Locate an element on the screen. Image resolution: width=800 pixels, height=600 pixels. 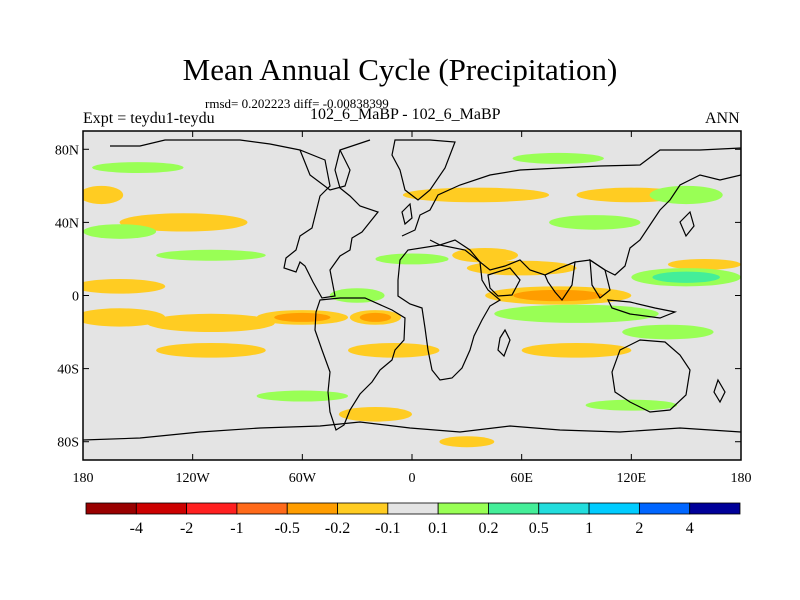
colorbar-label: -0.5 is located at coordinates (287, 528).